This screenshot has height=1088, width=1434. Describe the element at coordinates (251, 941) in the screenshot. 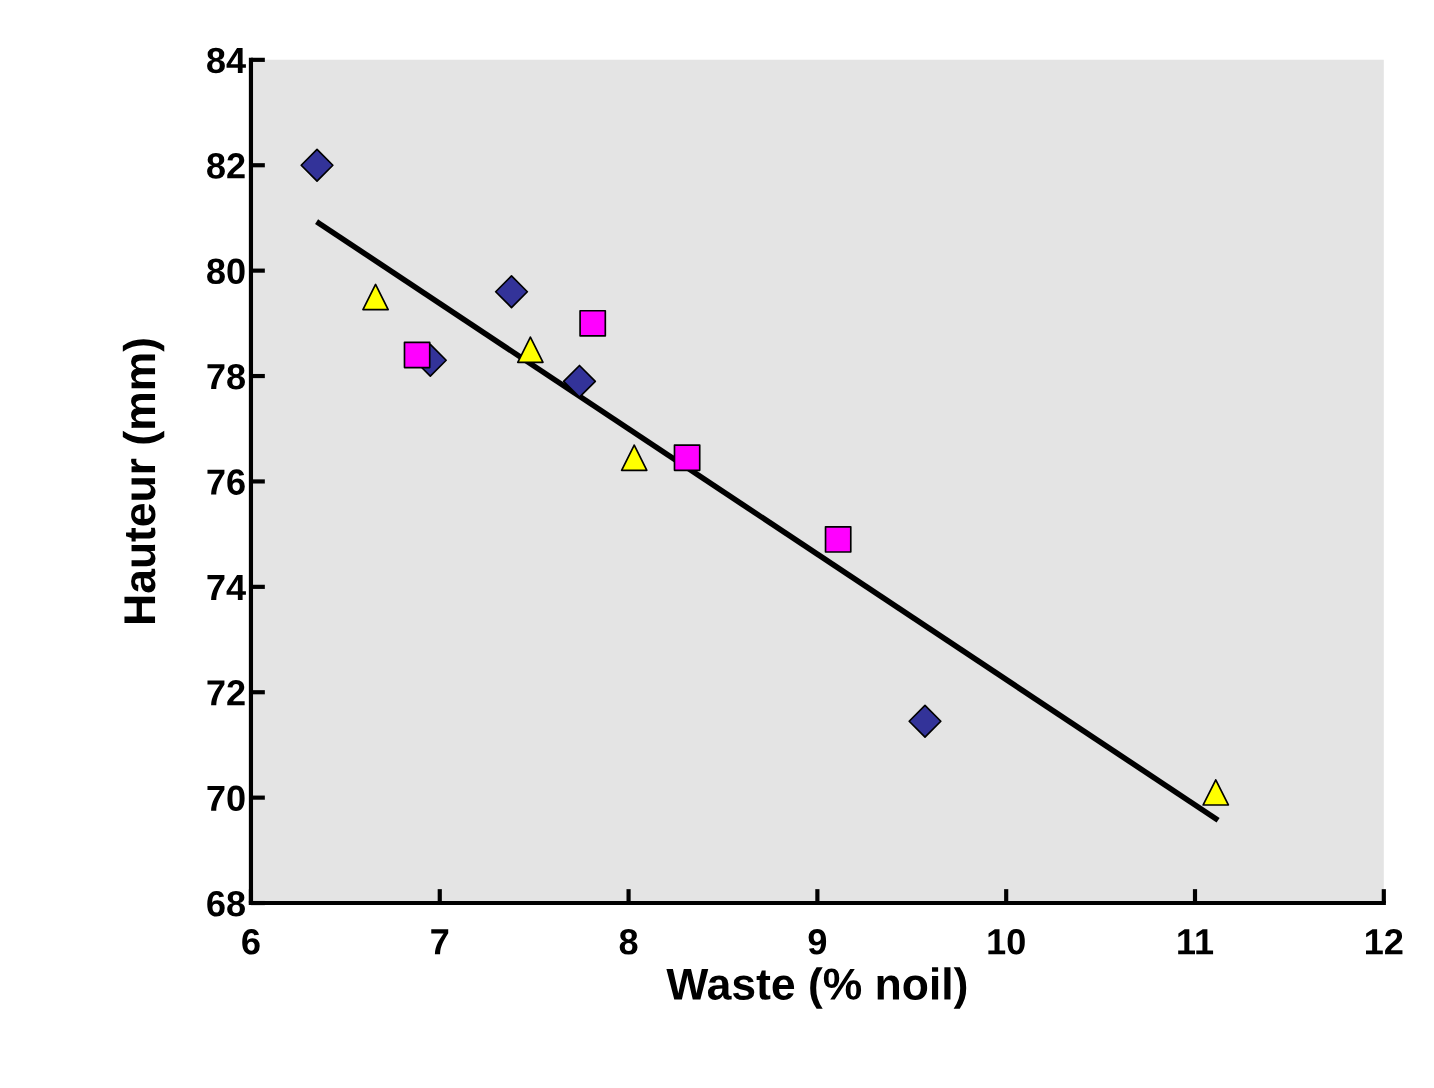

I see `x-tick-label: 6` at that location.